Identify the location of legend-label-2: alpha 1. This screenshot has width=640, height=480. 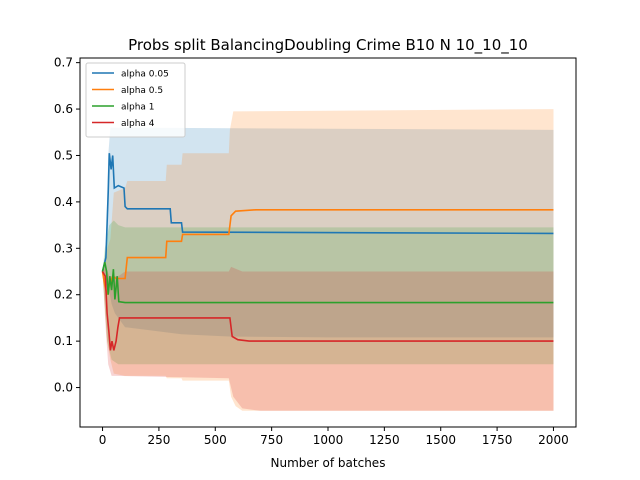
(138, 108).